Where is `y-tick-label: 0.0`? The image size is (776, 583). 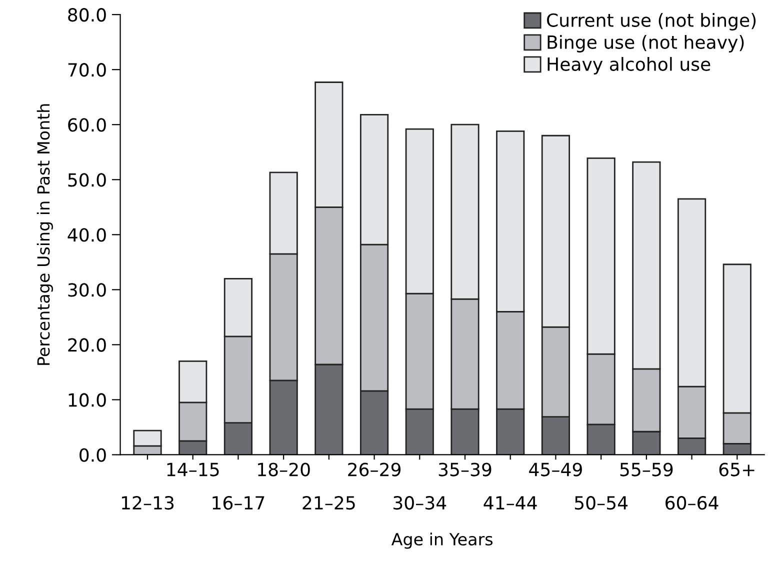
y-tick-label: 0.0 is located at coordinates (93, 455).